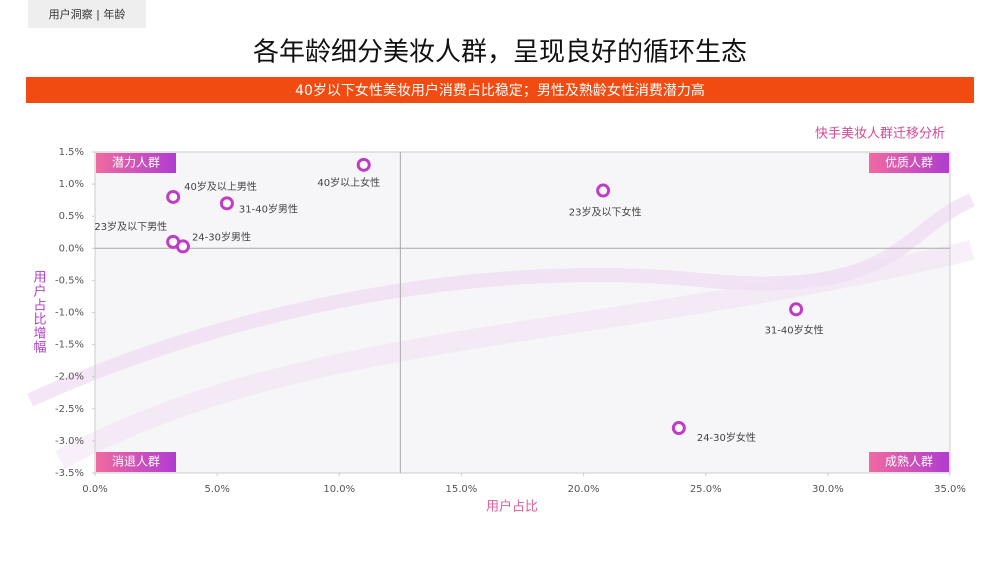 The width and height of the screenshot is (1000, 567). What do you see at coordinates (71, 152) in the screenshot?
I see `y-tick-label: 1.5%` at bounding box center [71, 152].